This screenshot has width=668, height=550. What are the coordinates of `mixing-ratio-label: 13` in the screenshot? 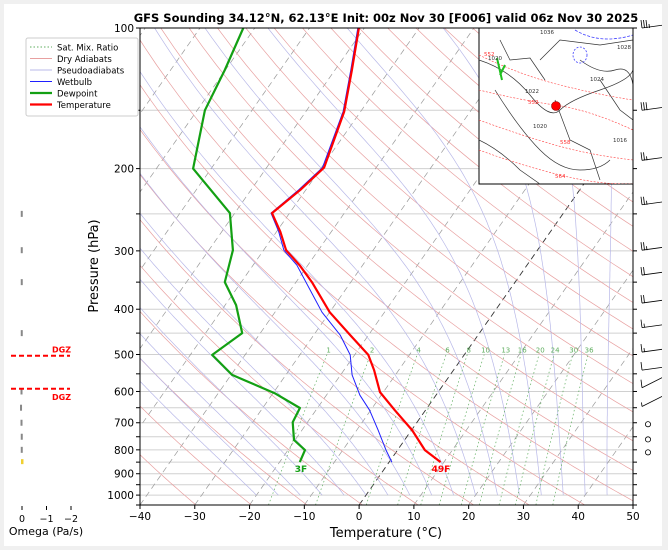 It's located at (505, 350).